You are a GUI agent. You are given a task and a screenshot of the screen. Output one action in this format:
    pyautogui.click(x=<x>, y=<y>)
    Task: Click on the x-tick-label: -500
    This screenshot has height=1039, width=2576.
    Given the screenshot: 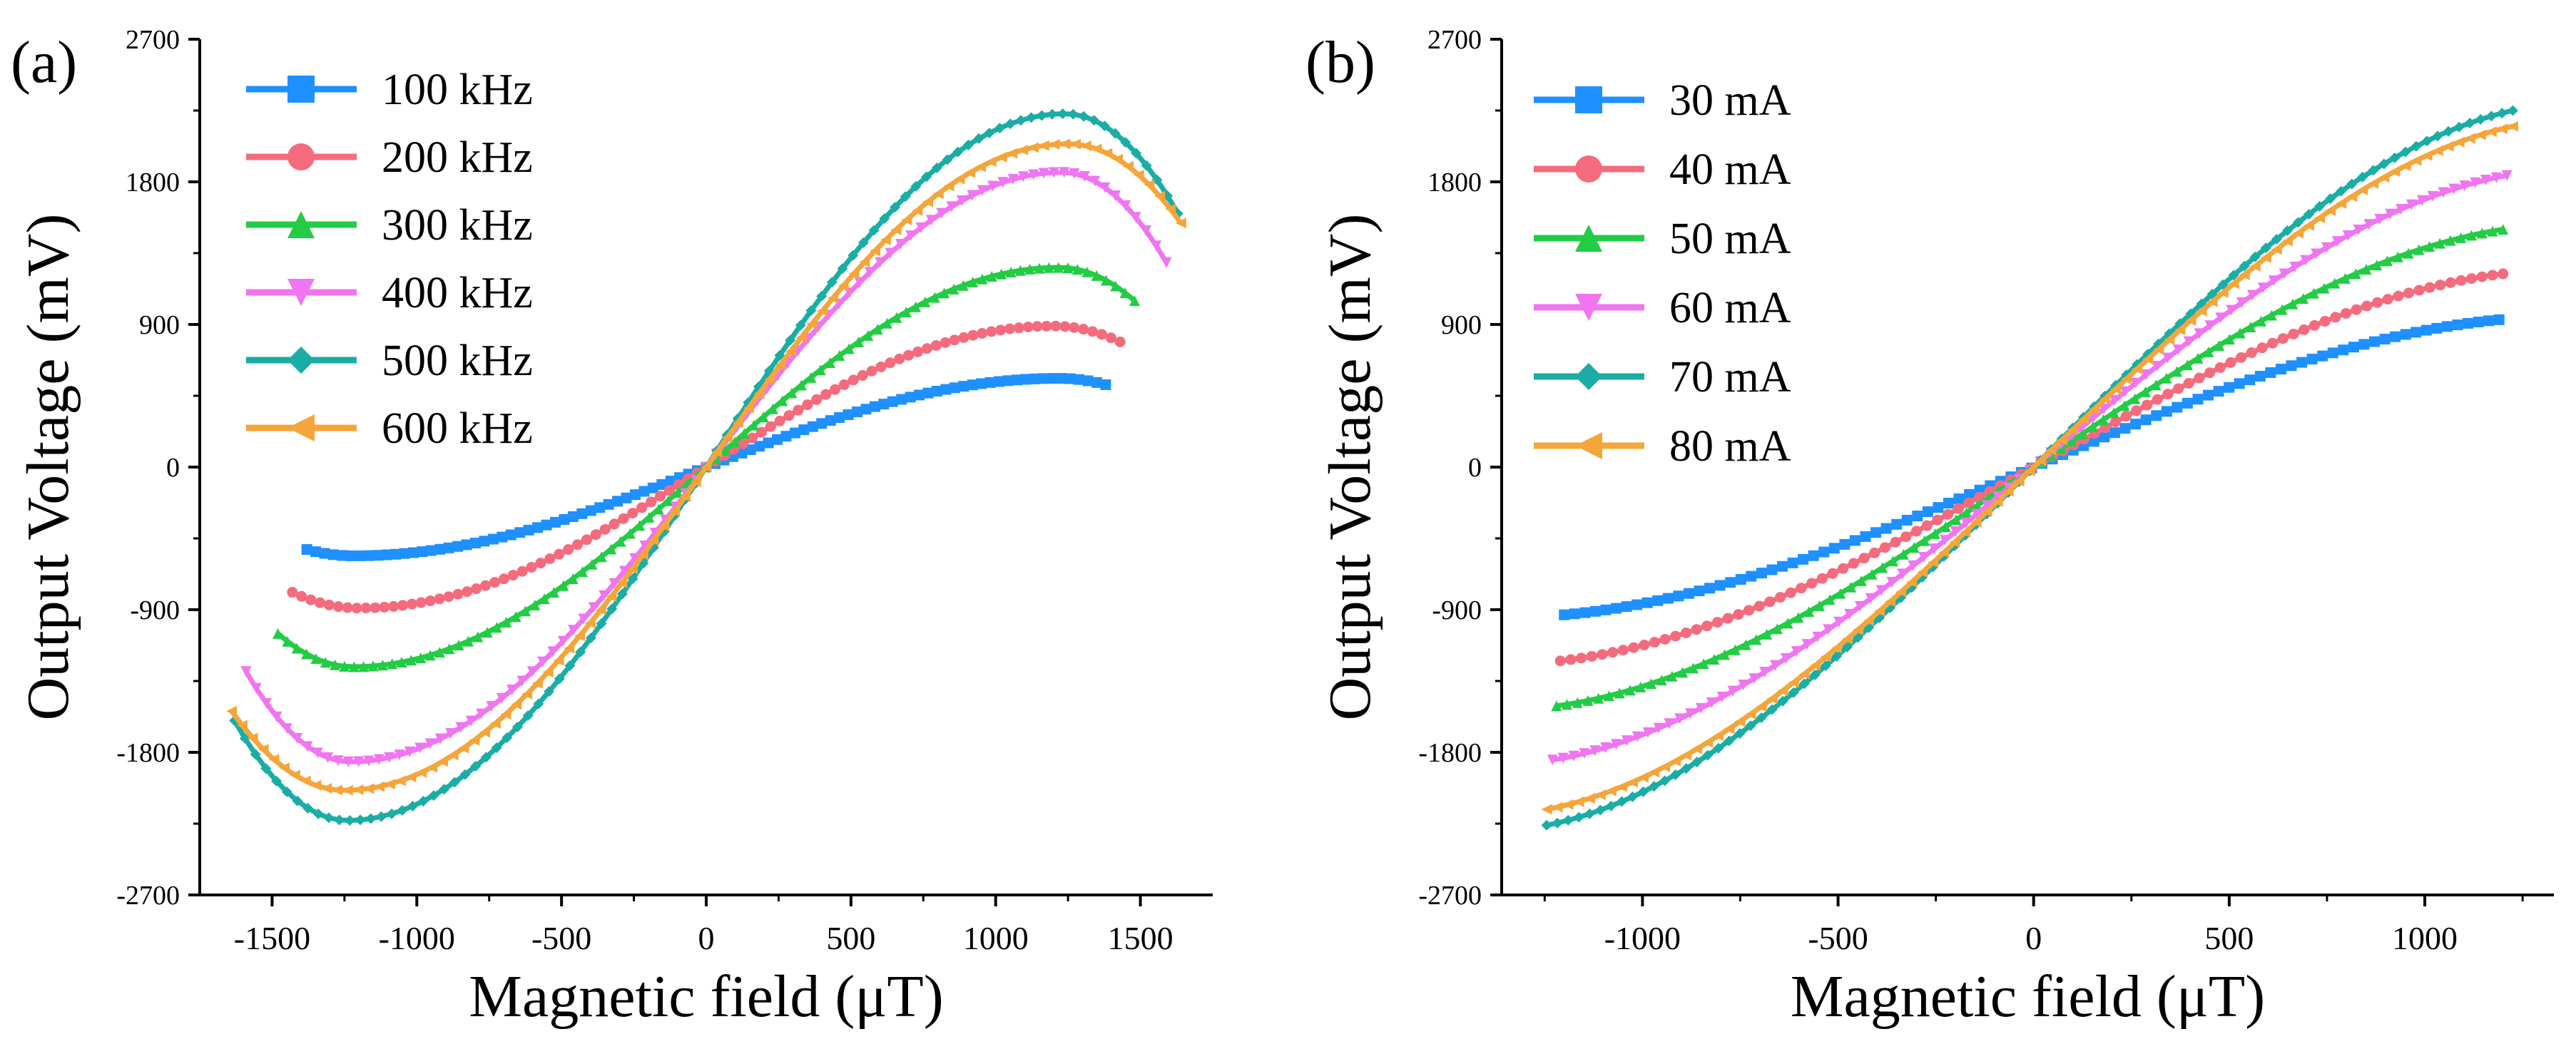 What is the action you would take?
    pyautogui.click(x=561, y=938)
    